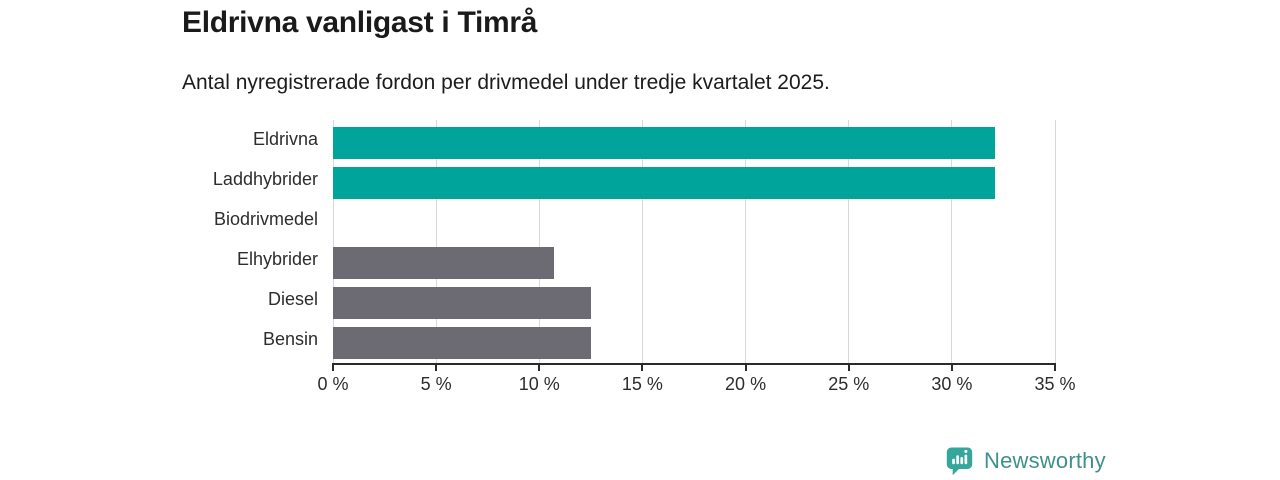 The height and width of the screenshot is (480, 1280). What do you see at coordinates (285, 139) in the screenshot?
I see `category-label: Eldrivna` at bounding box center [285, 139].